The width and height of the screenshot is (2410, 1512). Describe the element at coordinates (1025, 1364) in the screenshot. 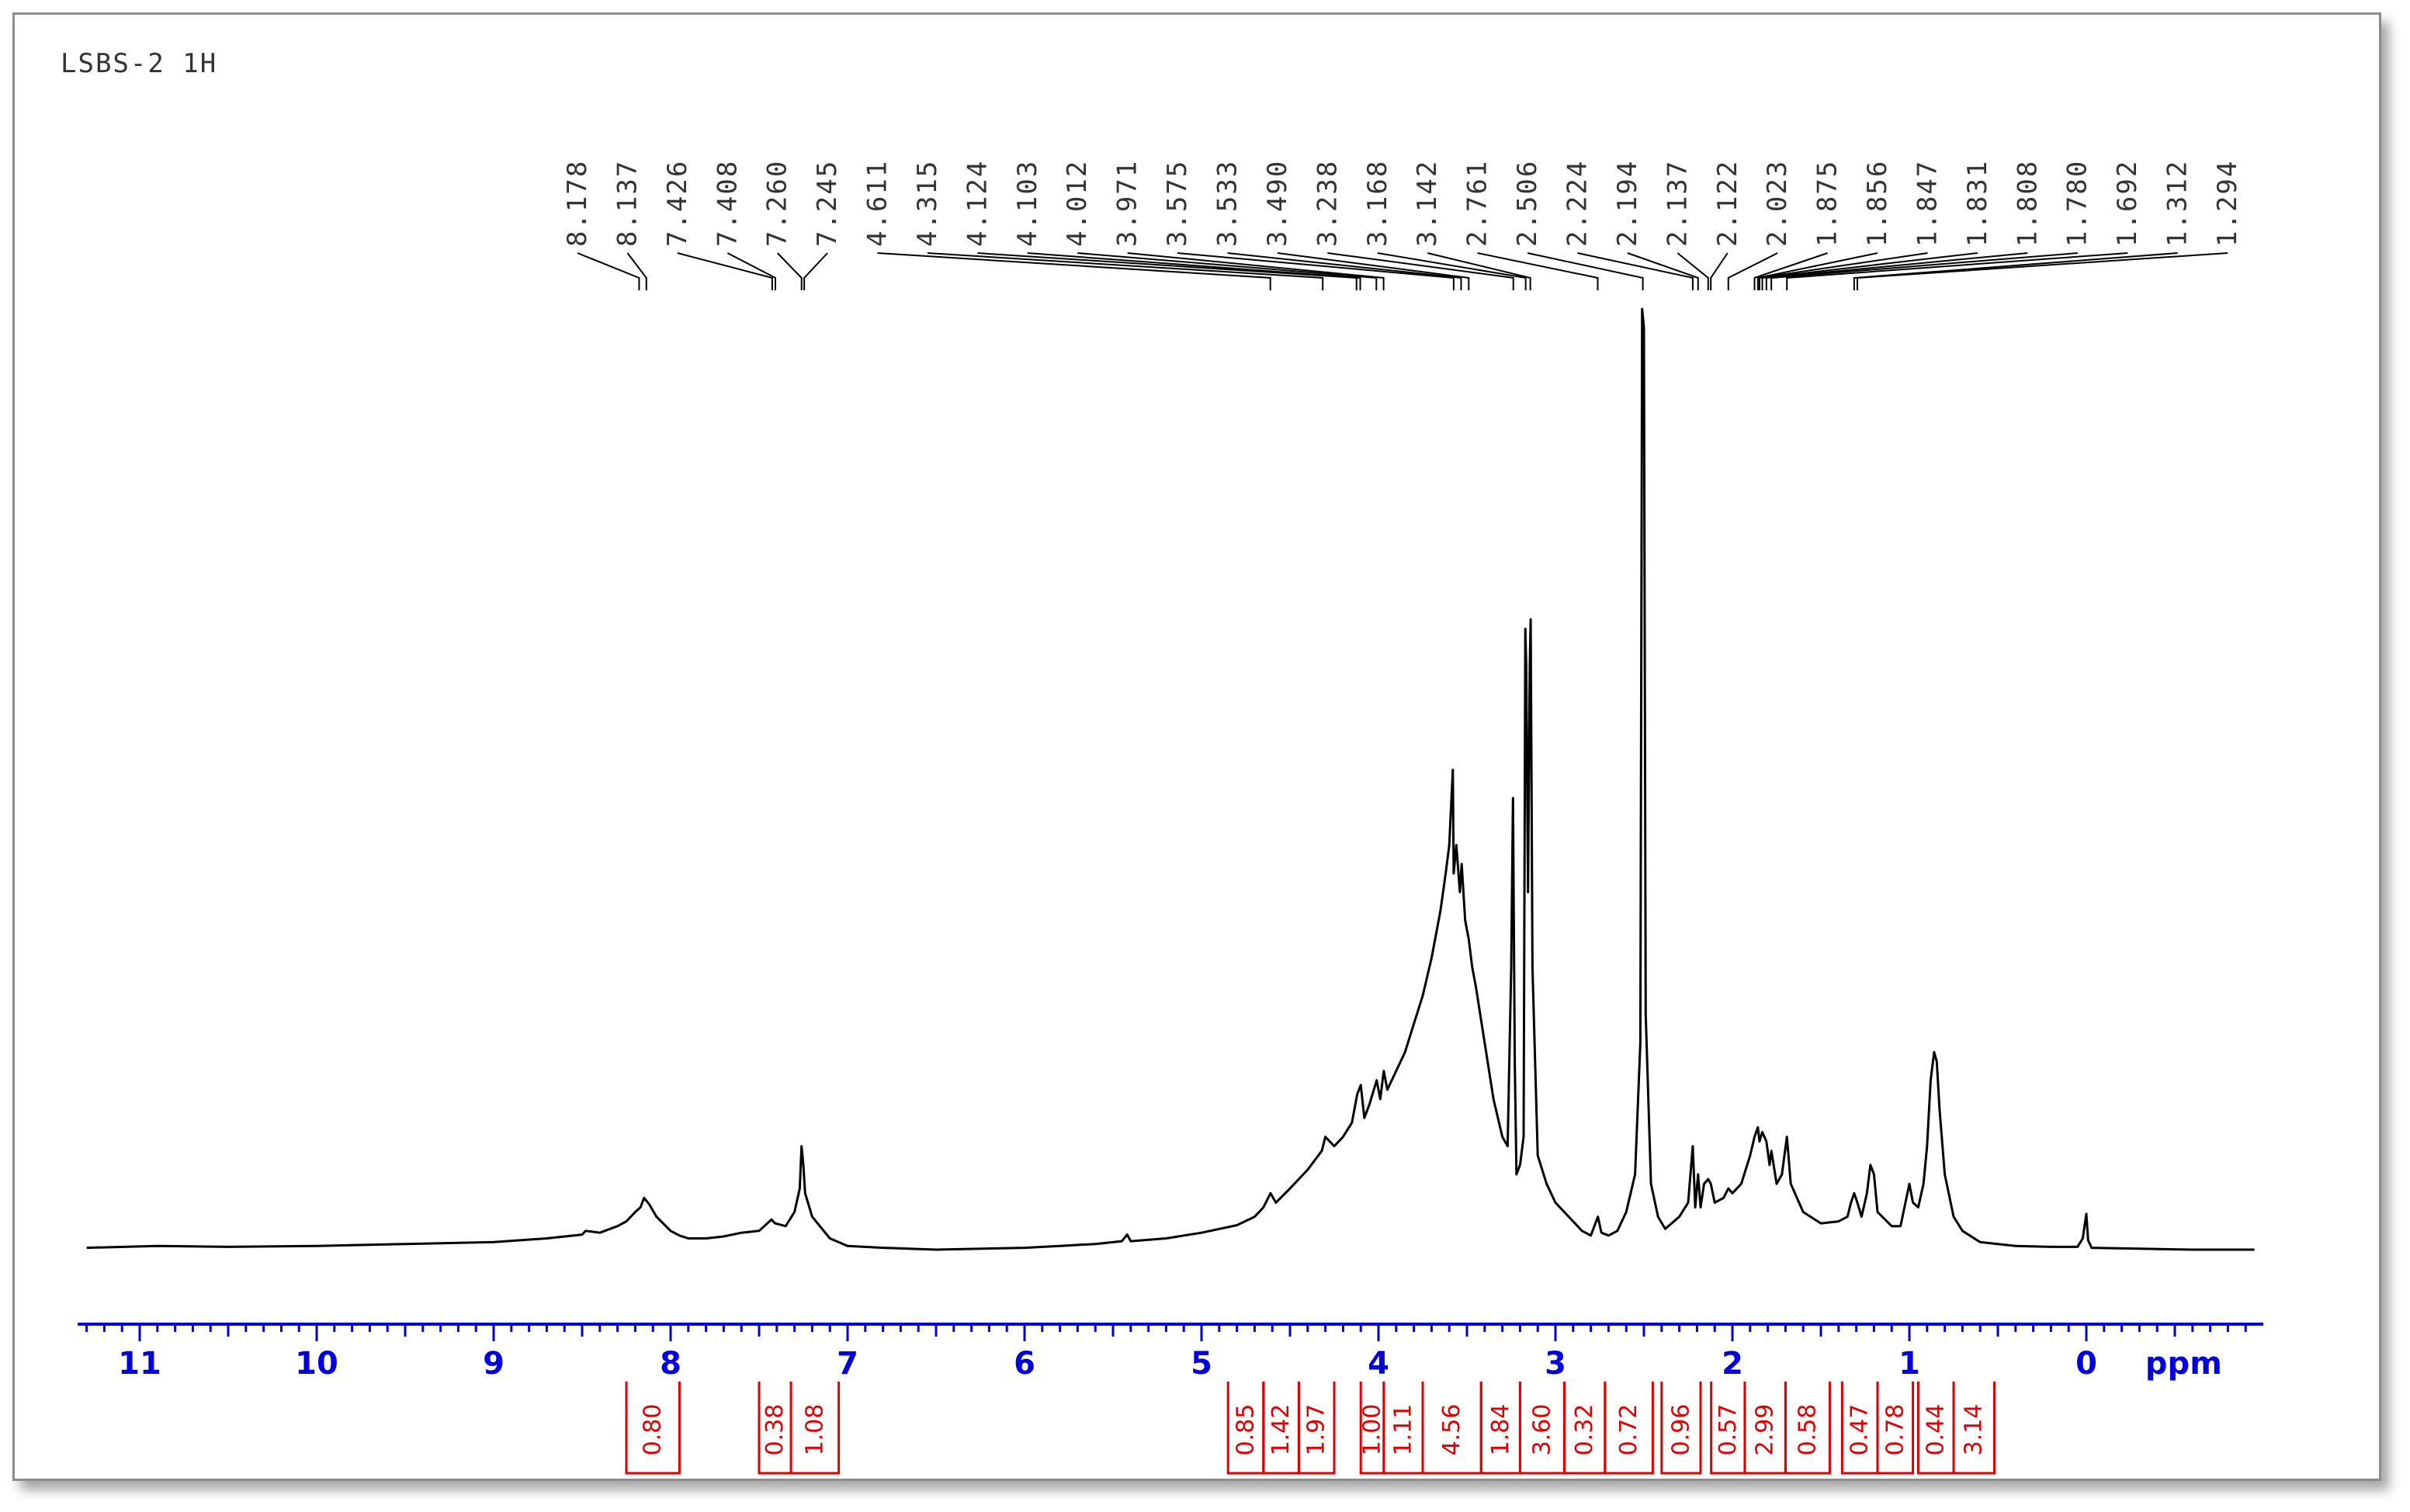

I see `x-tick-label: 6` at that location.